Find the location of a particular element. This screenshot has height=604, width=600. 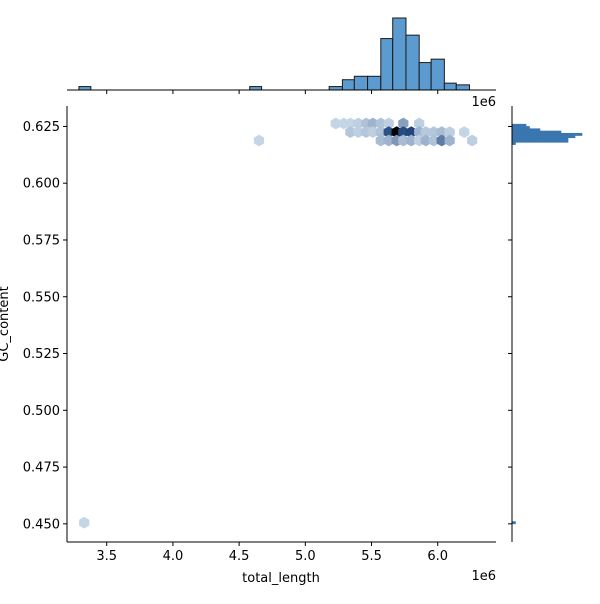

x-tick-label-0: 3.5 is located at coordinates (106, 556).